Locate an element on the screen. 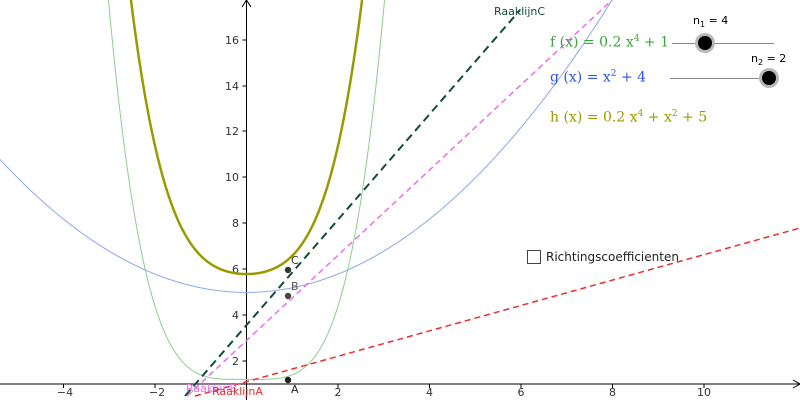 The image size is (800, 400). y-tick-label: 12 is located at coordinates (232, 131).